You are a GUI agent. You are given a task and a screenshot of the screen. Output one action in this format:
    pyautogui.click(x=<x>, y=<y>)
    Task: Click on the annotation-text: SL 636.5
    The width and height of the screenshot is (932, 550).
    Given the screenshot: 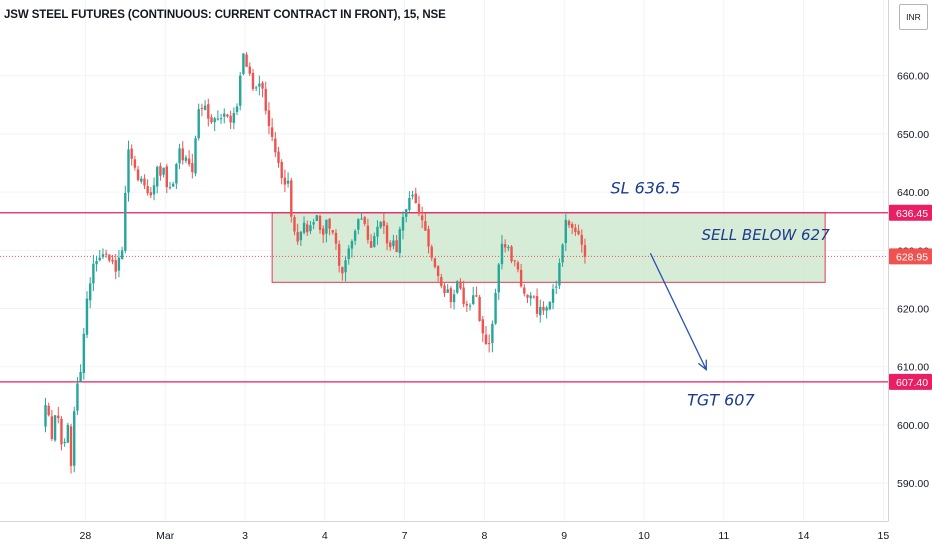 What is the action you would take?
    pyautogui.click(x=645, y=187)
    